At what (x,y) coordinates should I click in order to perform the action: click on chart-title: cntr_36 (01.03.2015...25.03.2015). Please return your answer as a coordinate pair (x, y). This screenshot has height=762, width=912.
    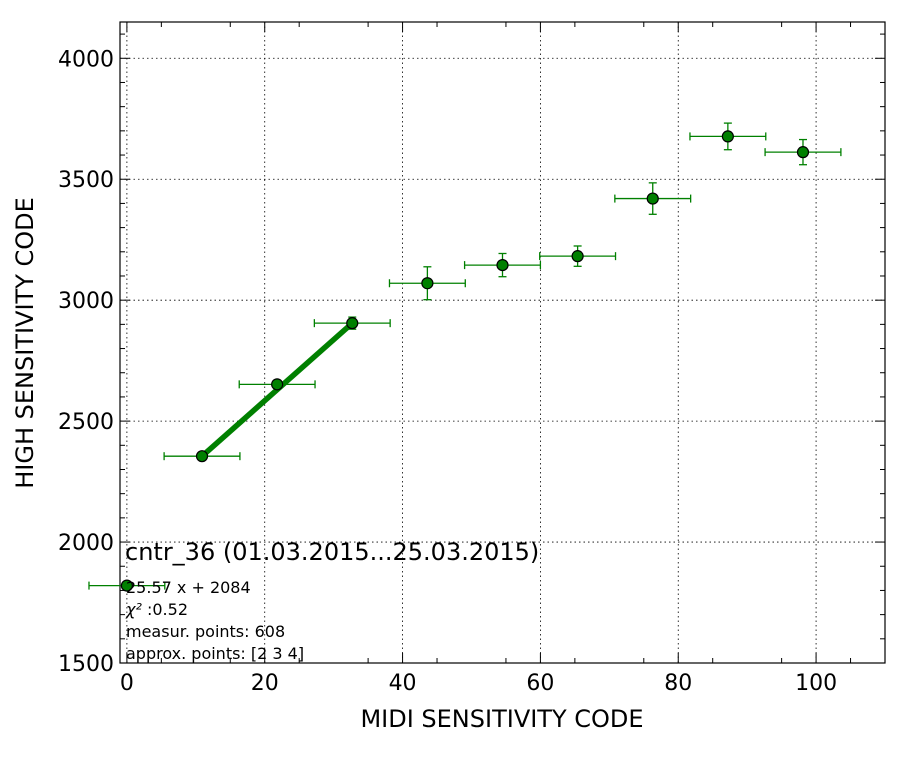
    Looking at the image, I should click on (332, 552).